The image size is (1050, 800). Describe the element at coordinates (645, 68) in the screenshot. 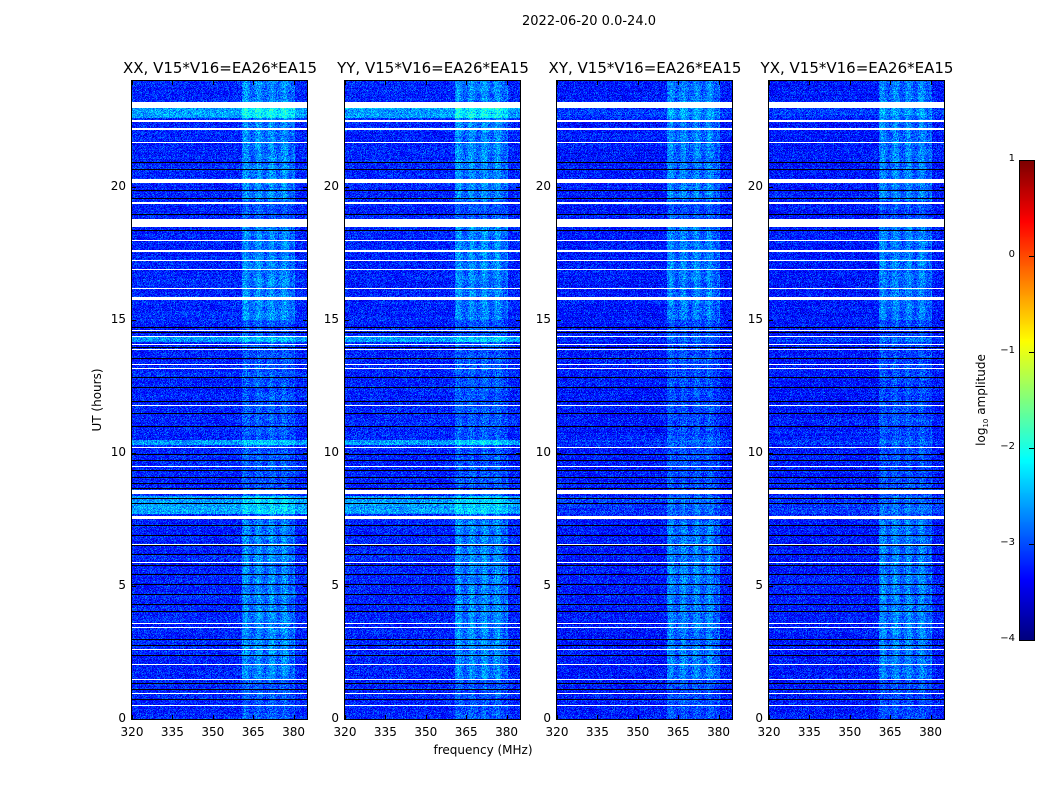

I see `panel-title: XY, V15*V16=EA26*EA15` at that location.